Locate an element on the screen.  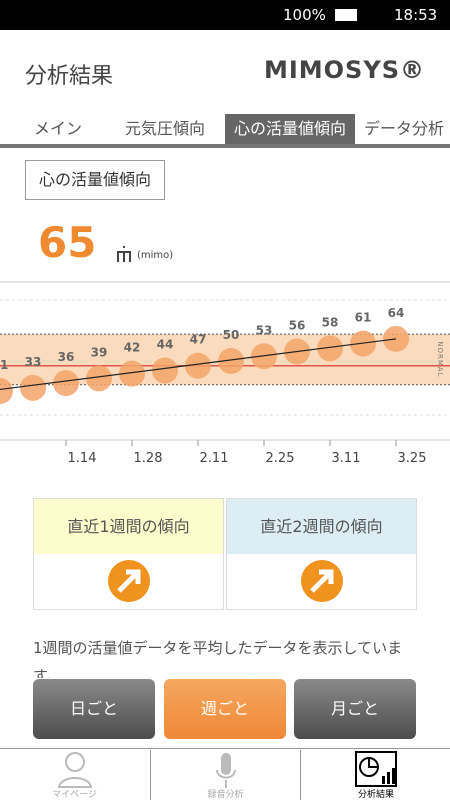
period-button: 日ごと is located at coordinates (94, 709).